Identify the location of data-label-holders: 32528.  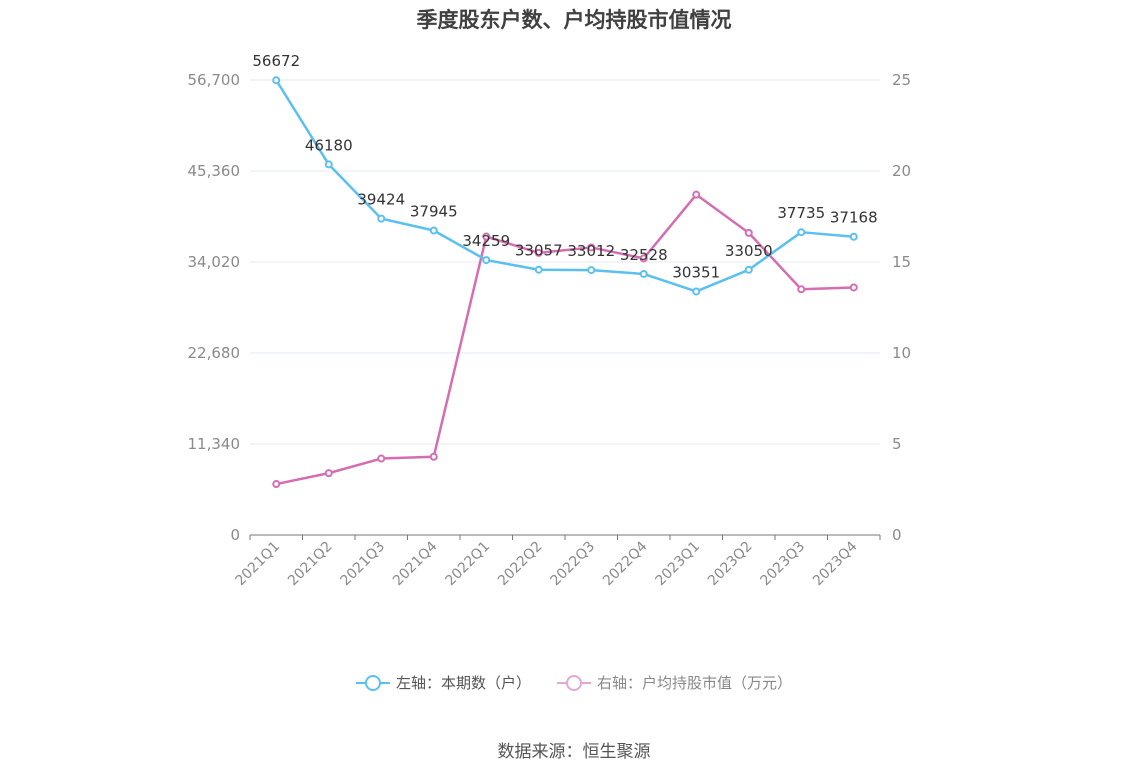
(644, 255).